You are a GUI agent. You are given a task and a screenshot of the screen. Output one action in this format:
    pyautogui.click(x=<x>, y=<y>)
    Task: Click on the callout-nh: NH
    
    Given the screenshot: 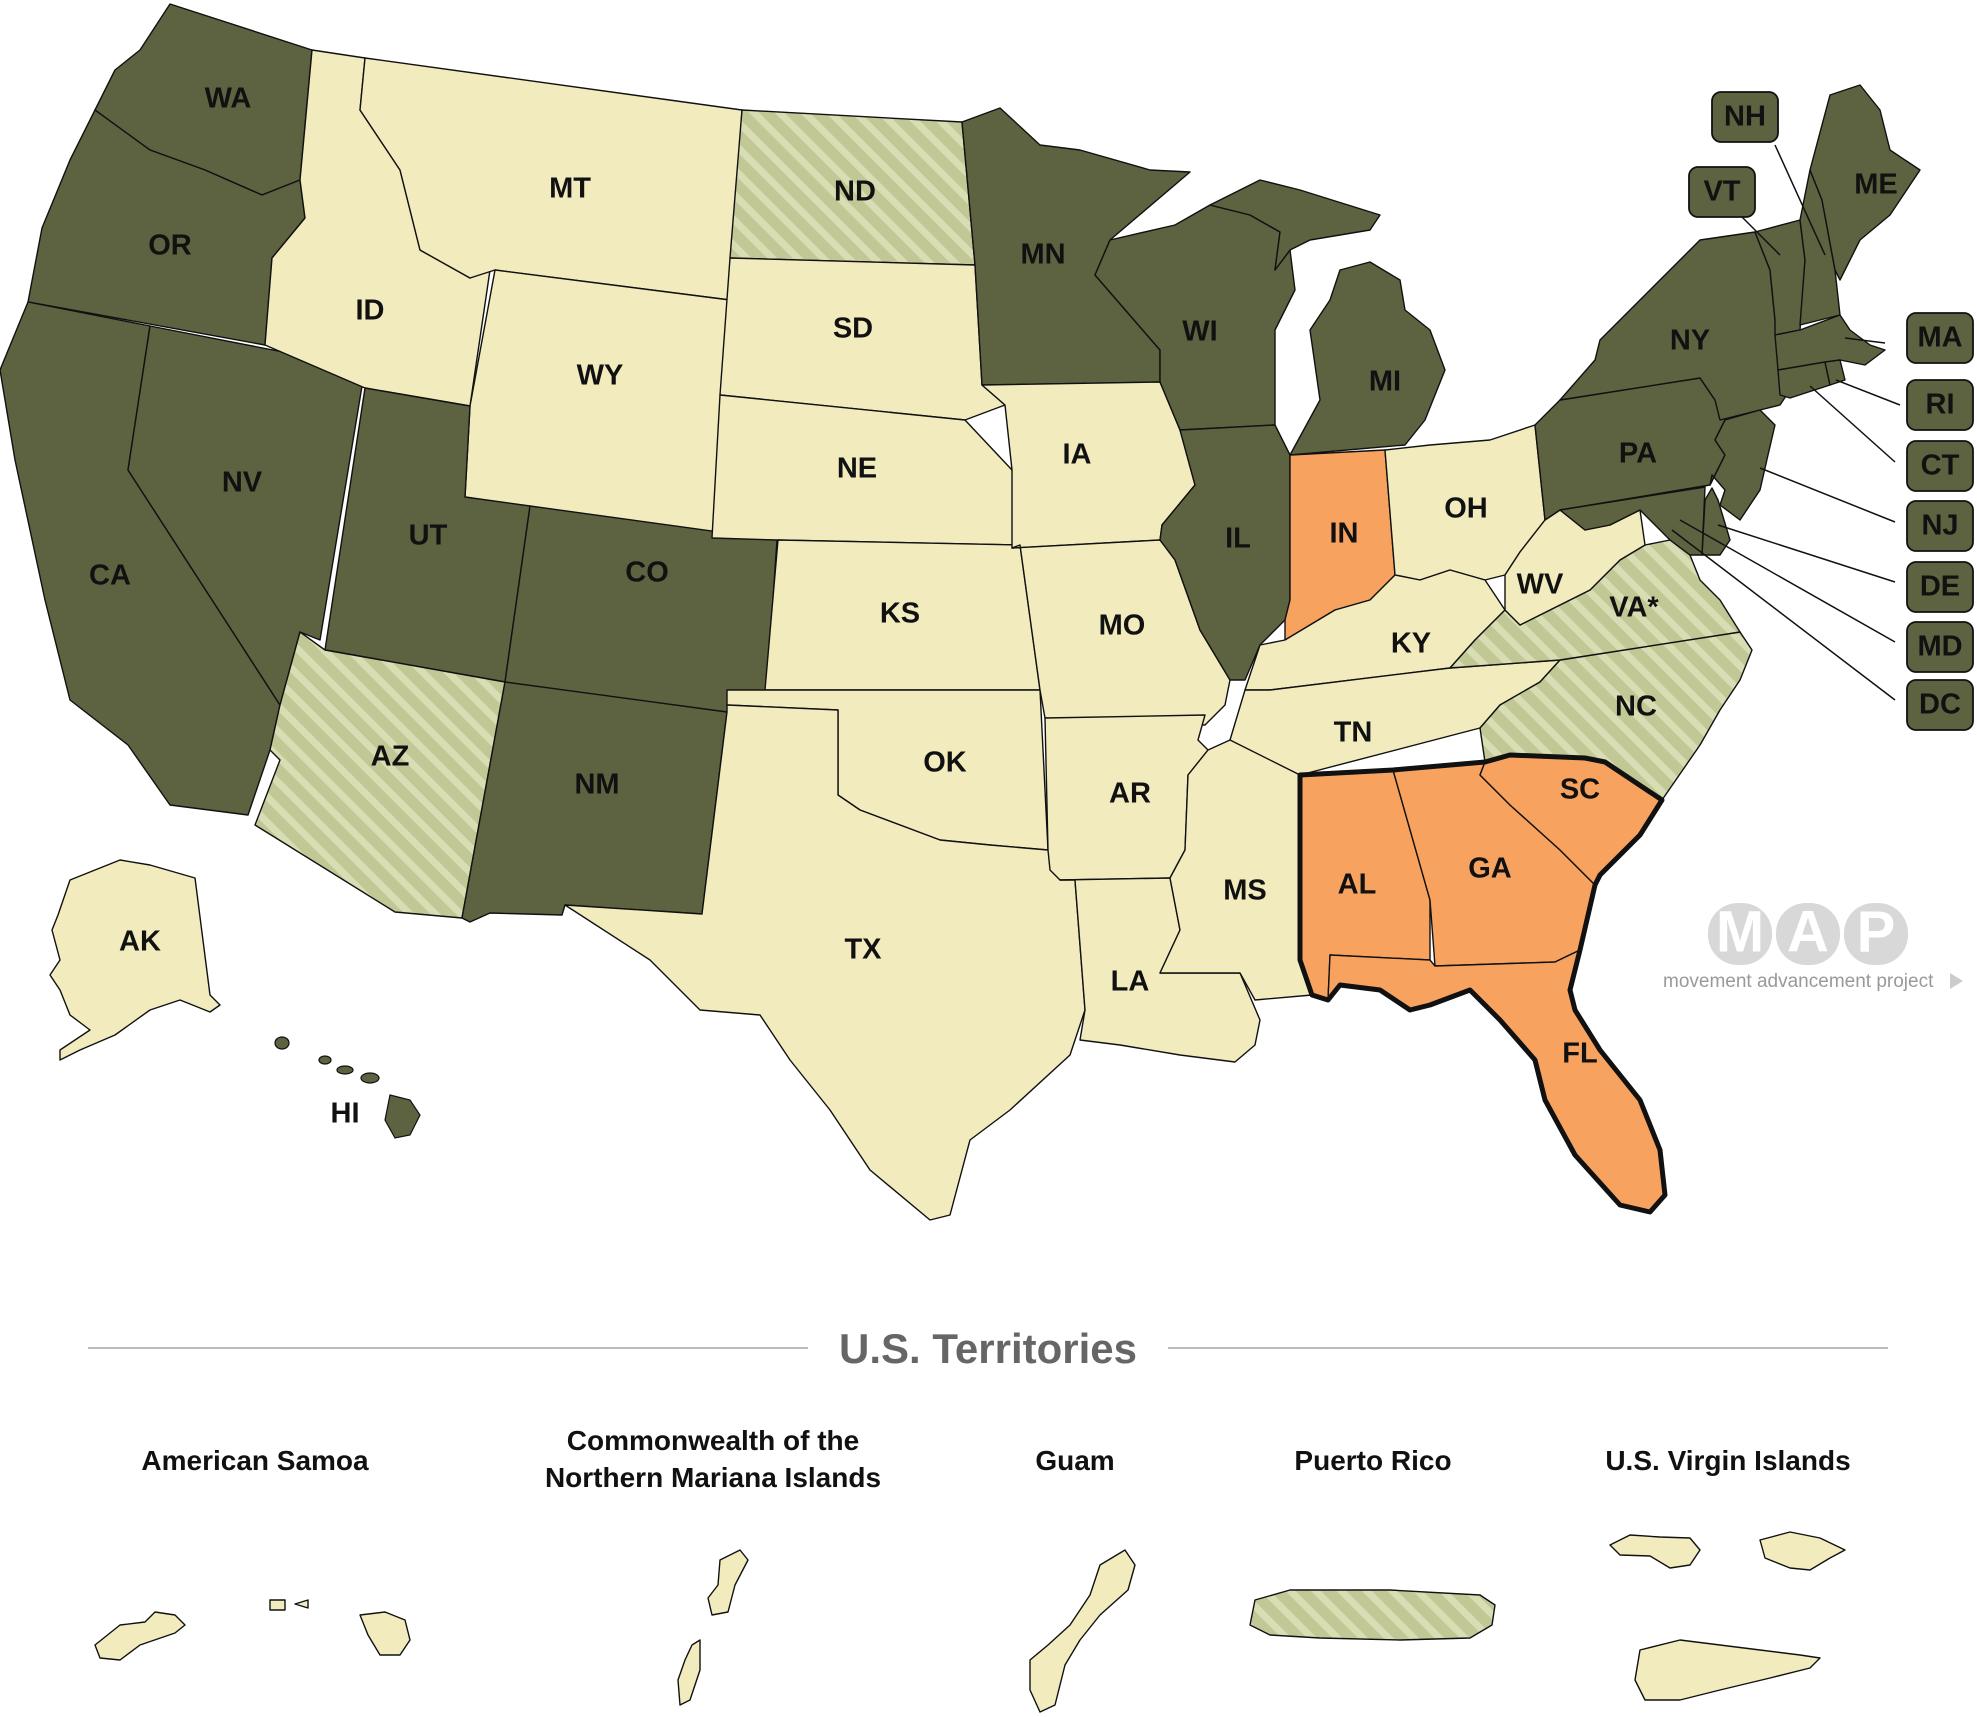 What is the action you would take?
    pyautogui.click(x=1745, y=117)
    